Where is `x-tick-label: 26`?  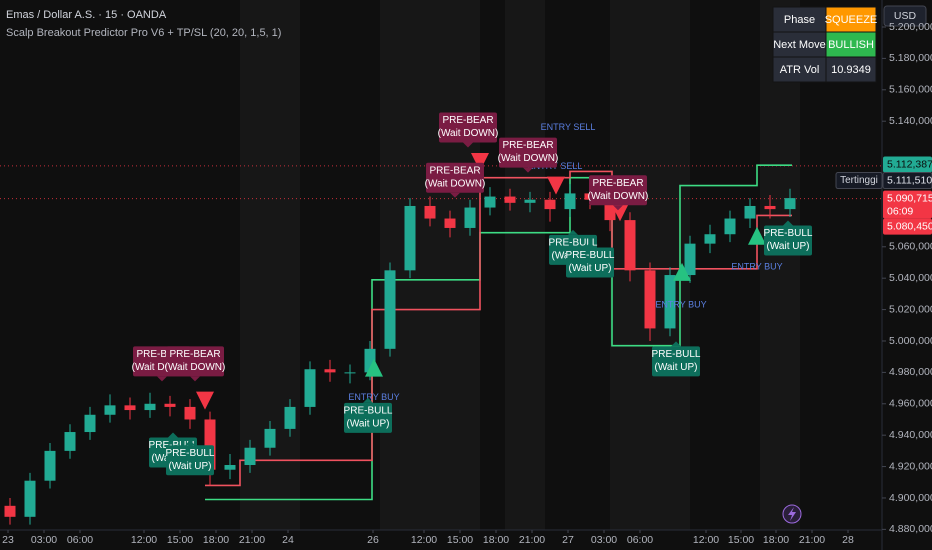
x-tick-label: 26 is located at coordinates (373, 540).